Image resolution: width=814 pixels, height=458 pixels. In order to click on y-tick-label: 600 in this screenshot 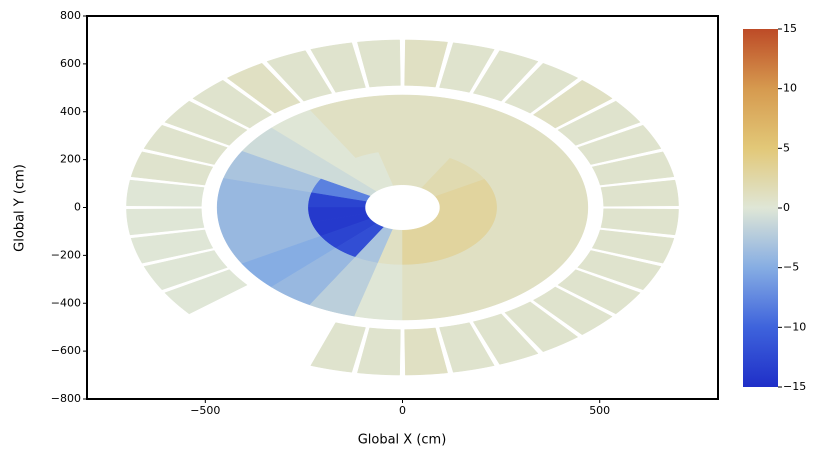, I will do `click(70, 63)`.